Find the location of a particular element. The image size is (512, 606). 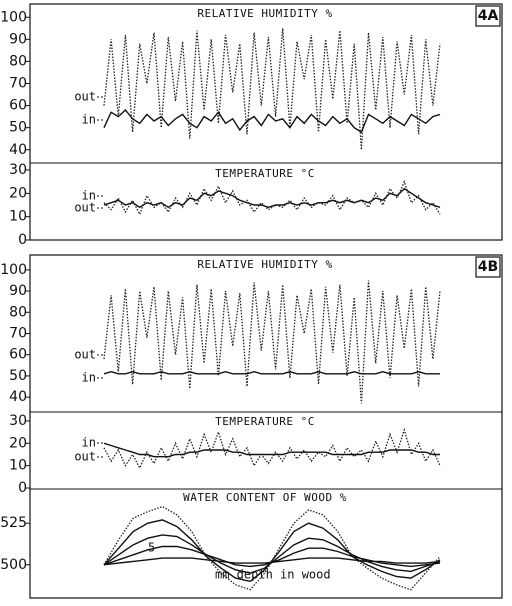

panel-label: 4A is located at coordinates (488, 16).